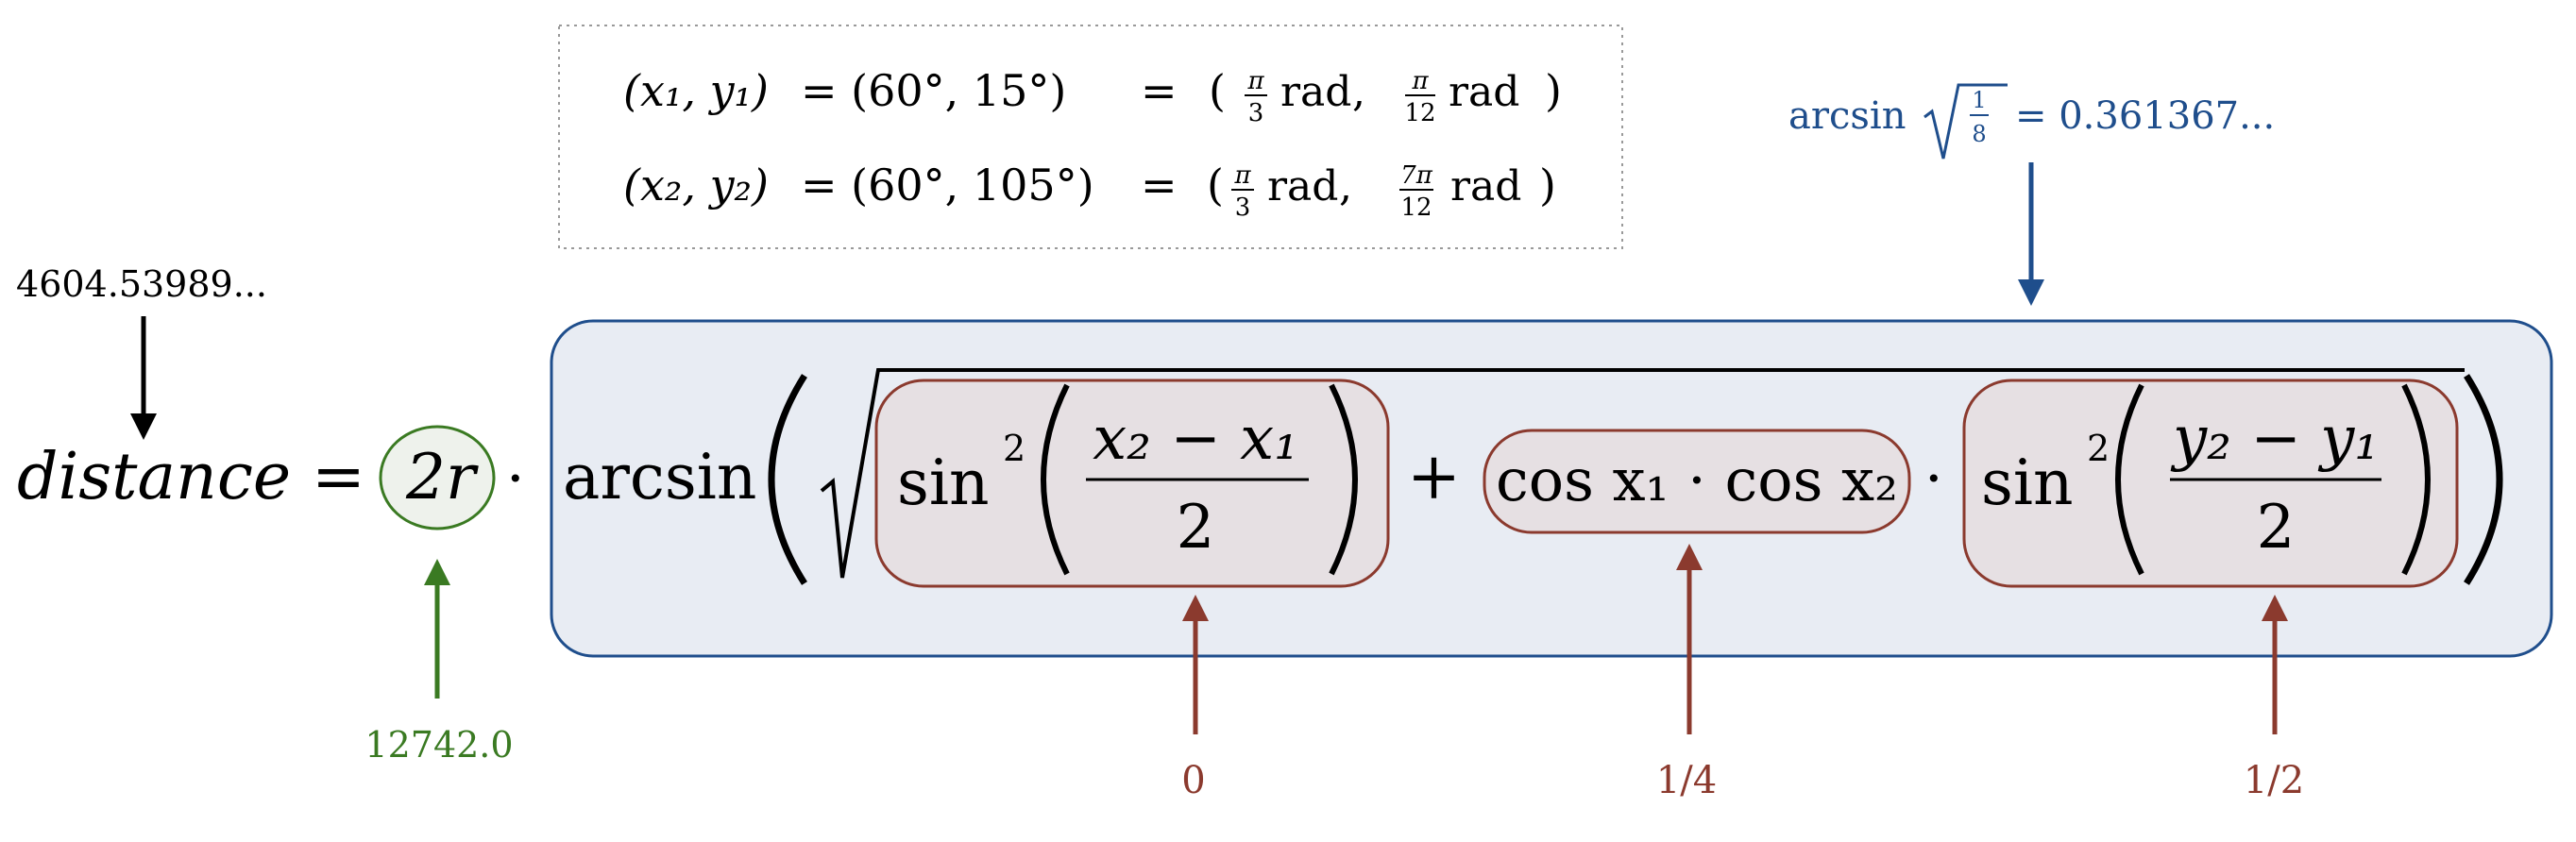 This screenshot has width=2576, height=842. I want to click on term3-denominator: 2, so click(2276, 528).